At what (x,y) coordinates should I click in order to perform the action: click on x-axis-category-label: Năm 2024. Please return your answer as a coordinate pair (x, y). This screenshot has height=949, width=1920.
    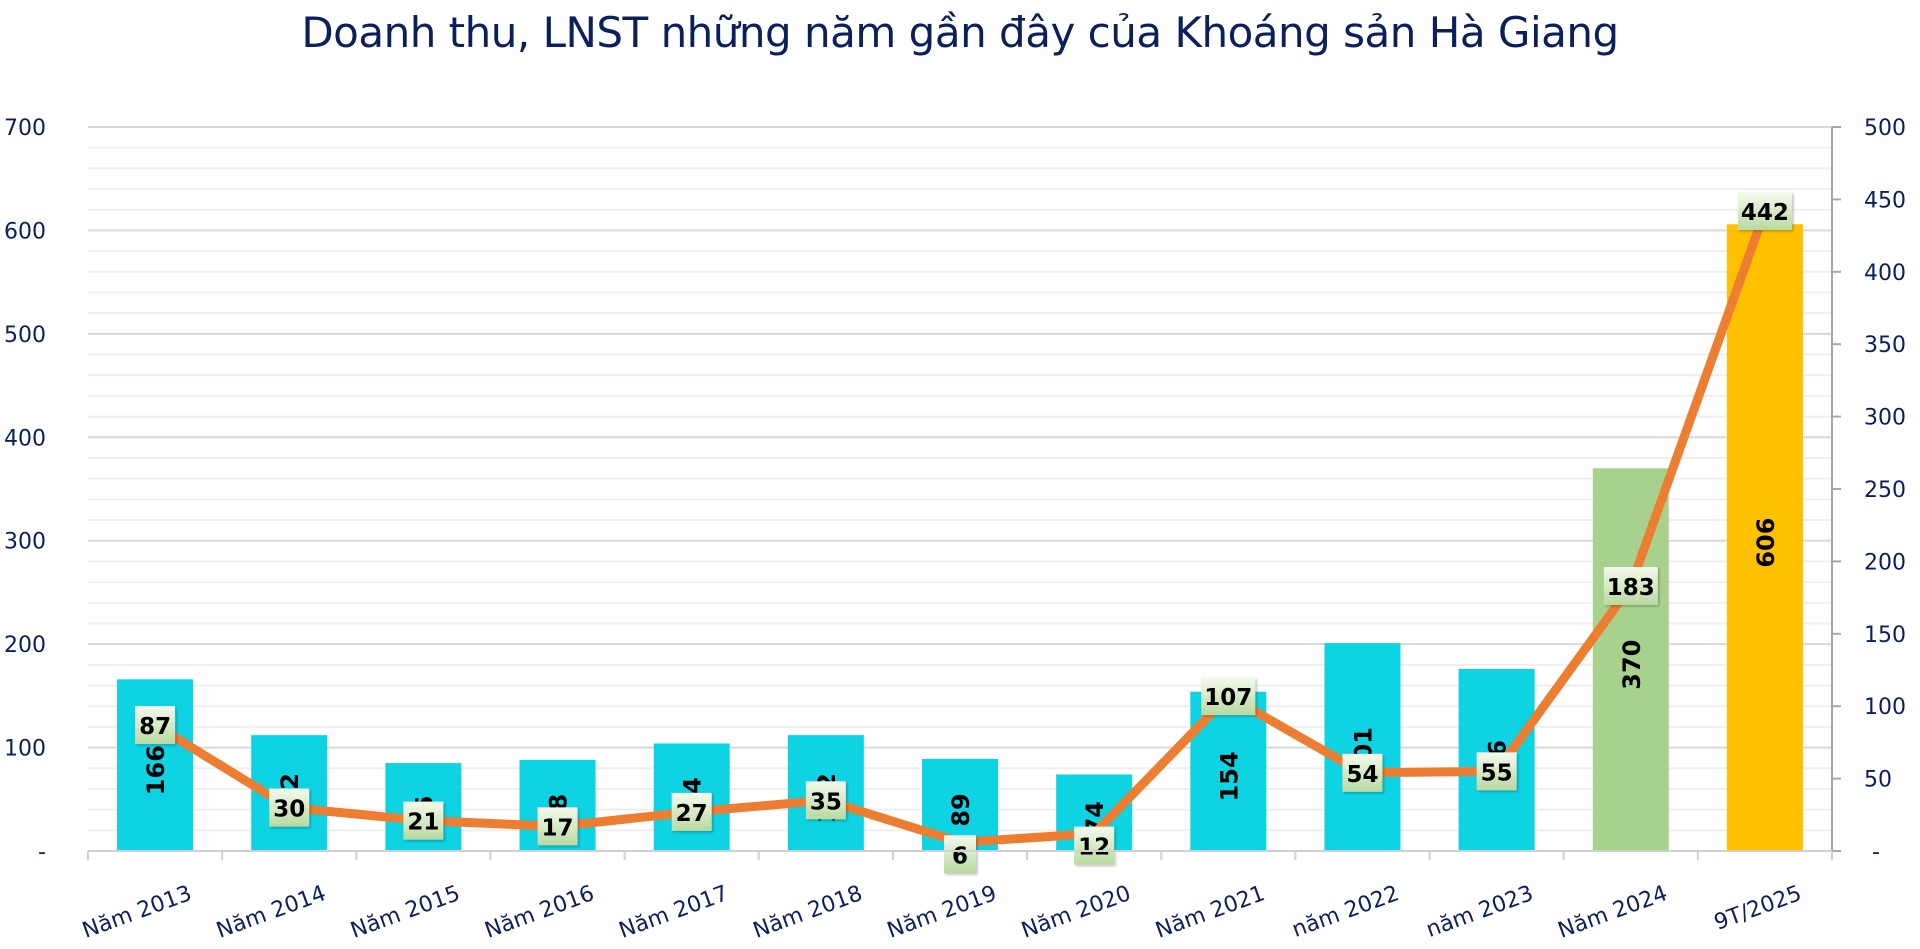
    Looking at the image, I should click on (1613, 912).